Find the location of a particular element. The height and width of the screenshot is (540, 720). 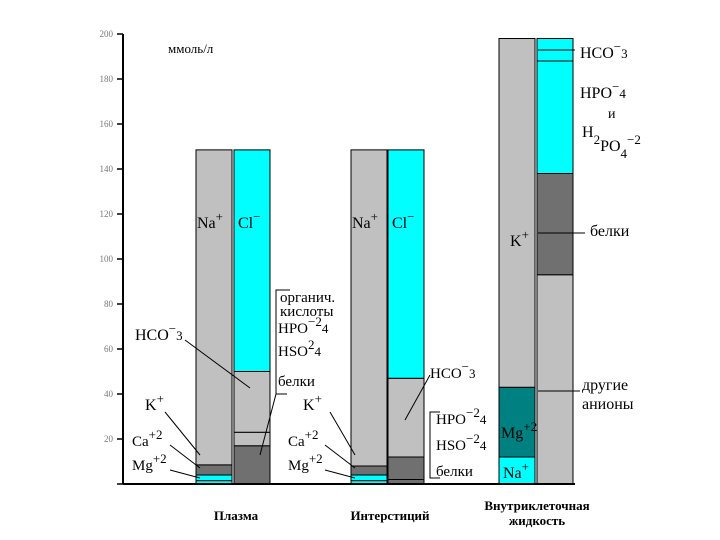

organic-acids-label-2: кислоты is located at coordinates (306, 312).